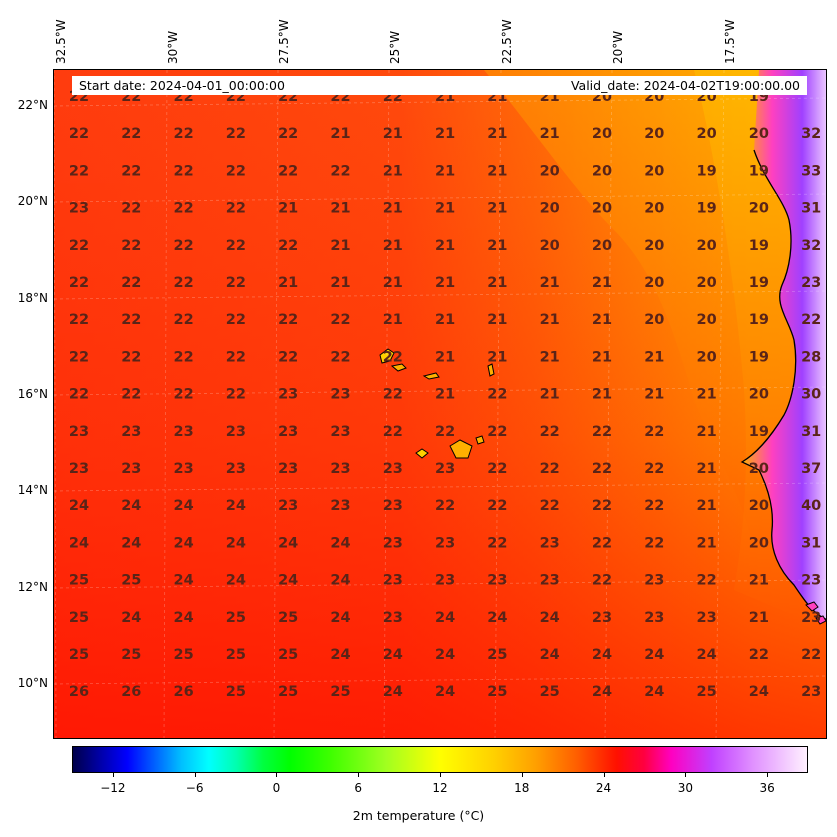 This screenshot has width=837, height=837. What do you see at coordinates (811, 543) in the screenshot?
I see `grid-value: 31` at bounding box center [811, 543].